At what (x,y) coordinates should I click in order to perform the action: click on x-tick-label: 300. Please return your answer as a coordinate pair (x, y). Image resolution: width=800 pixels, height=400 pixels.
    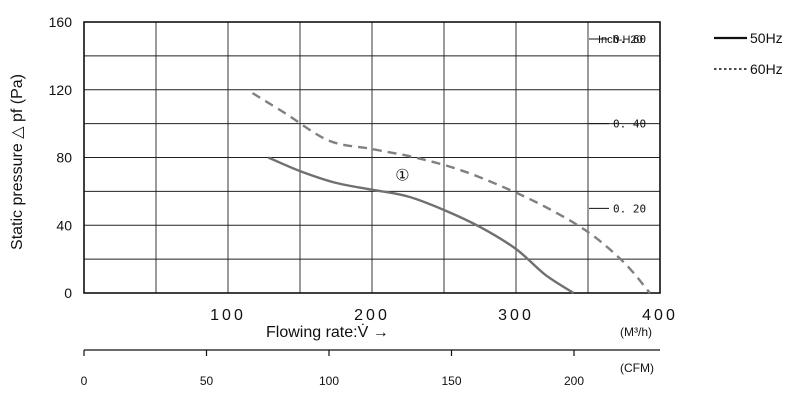
    Looking at the image, I should click on (516, 315).